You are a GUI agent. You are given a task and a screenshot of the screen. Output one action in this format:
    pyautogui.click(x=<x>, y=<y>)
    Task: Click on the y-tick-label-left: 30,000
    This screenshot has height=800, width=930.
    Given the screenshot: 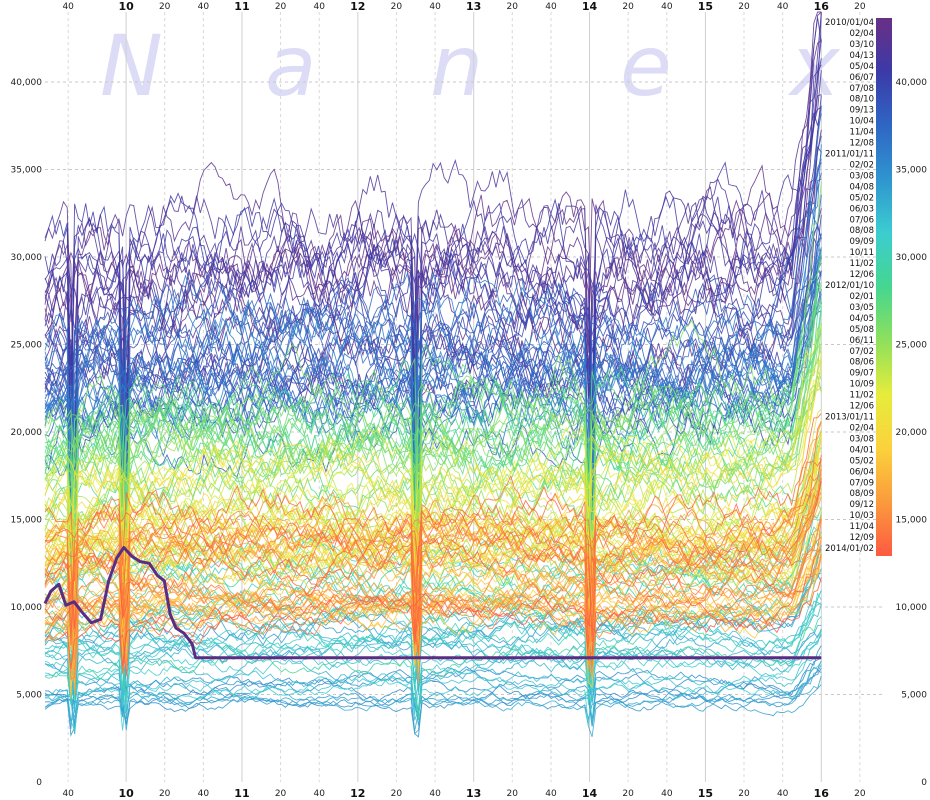 What is the action you would take?
    pyautogui.click(x=27, y=258)
    